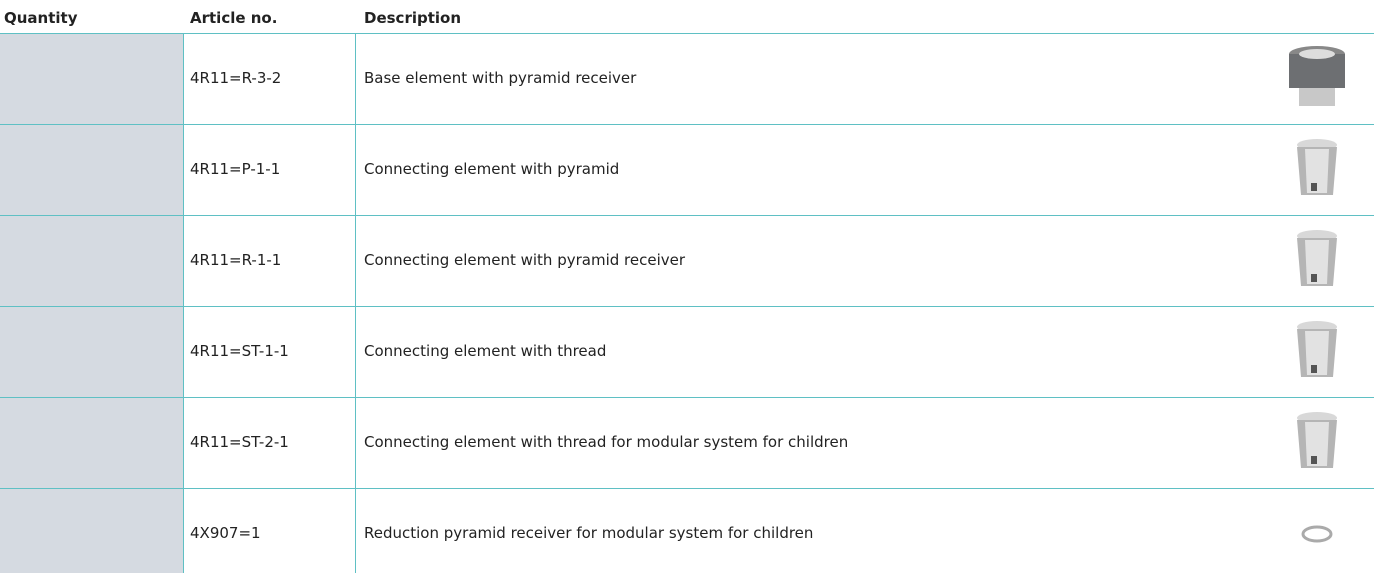 Image resolution: width=1374 pixels, height=573 pixels. Describe the element at coordinates (485, 351) in the screenshot. I see `description: Connecting element with thread` at that location.